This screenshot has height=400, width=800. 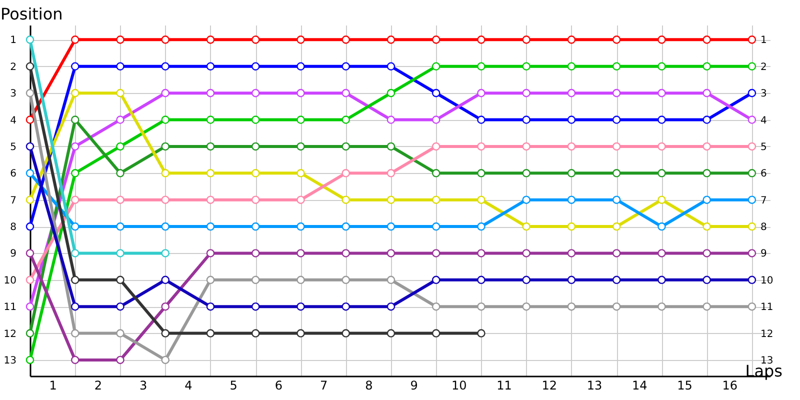 What do you see at coordinates (13, 200) in the screenshot?
I see `y-tick-label: 7` at bounding box center [13, 200].